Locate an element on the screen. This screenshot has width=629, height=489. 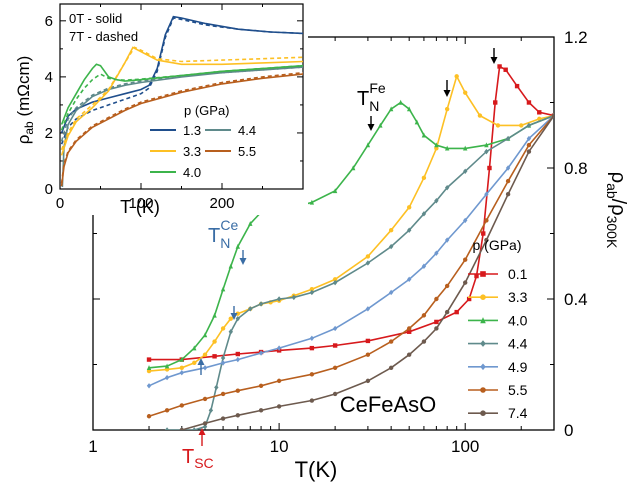
inset-solid-4.0 is located at coordinates (181, 94).